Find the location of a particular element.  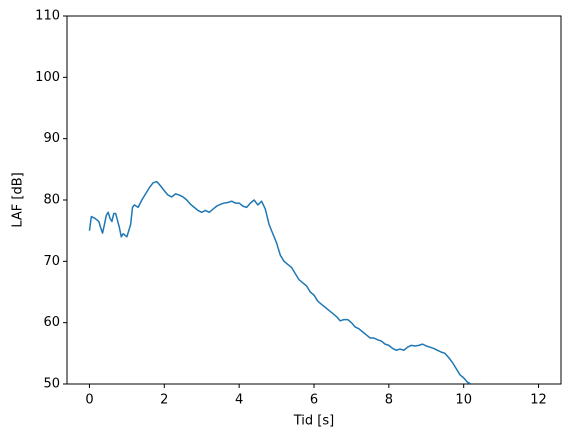

x-tick-label: 8 is located at coordinates (389, 400).